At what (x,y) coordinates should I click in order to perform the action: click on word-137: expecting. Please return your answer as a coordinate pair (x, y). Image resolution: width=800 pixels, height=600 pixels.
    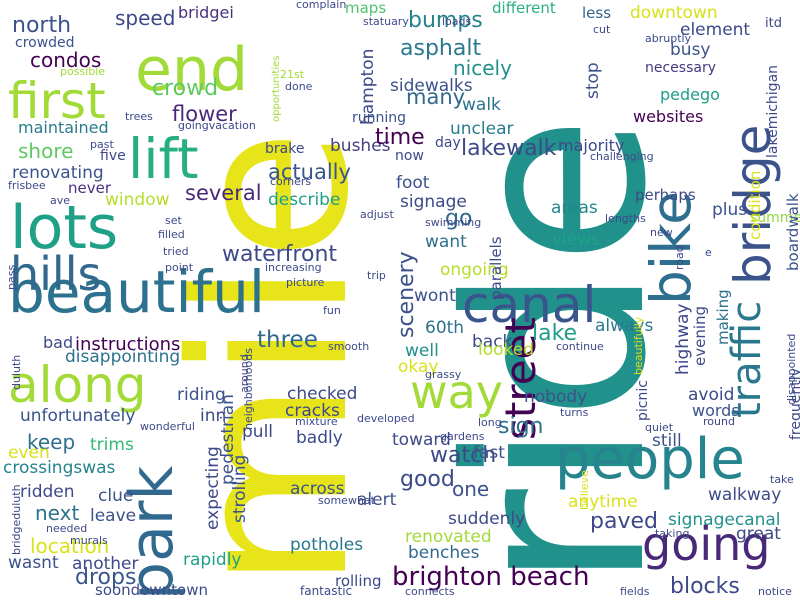
    Looking at the image, I should click on (213, 488).